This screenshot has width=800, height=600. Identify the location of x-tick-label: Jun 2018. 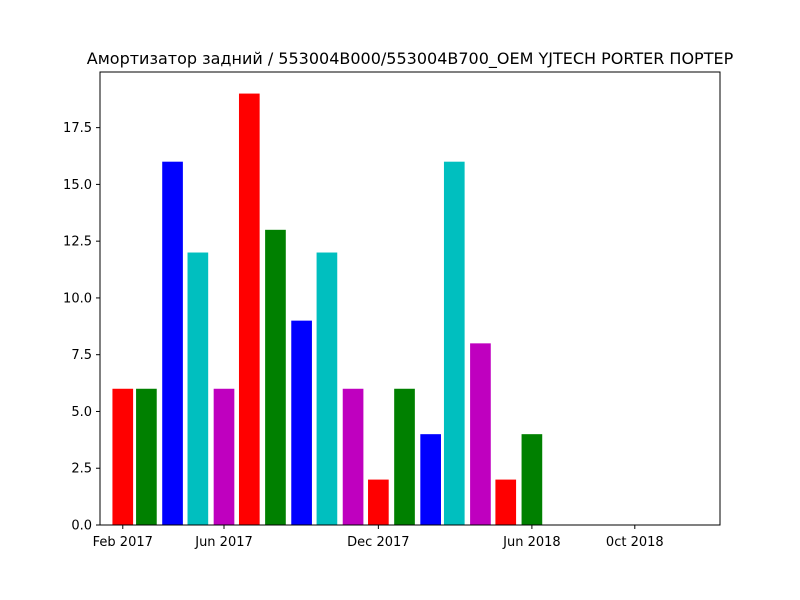
(531, 542).